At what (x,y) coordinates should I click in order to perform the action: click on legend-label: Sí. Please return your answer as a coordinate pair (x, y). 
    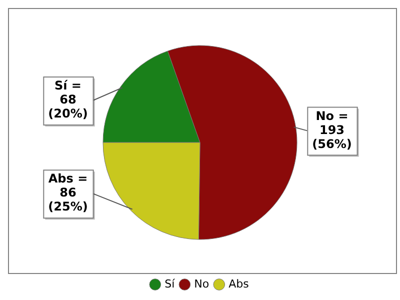
    Looking at the image, I should click on (170, 283).